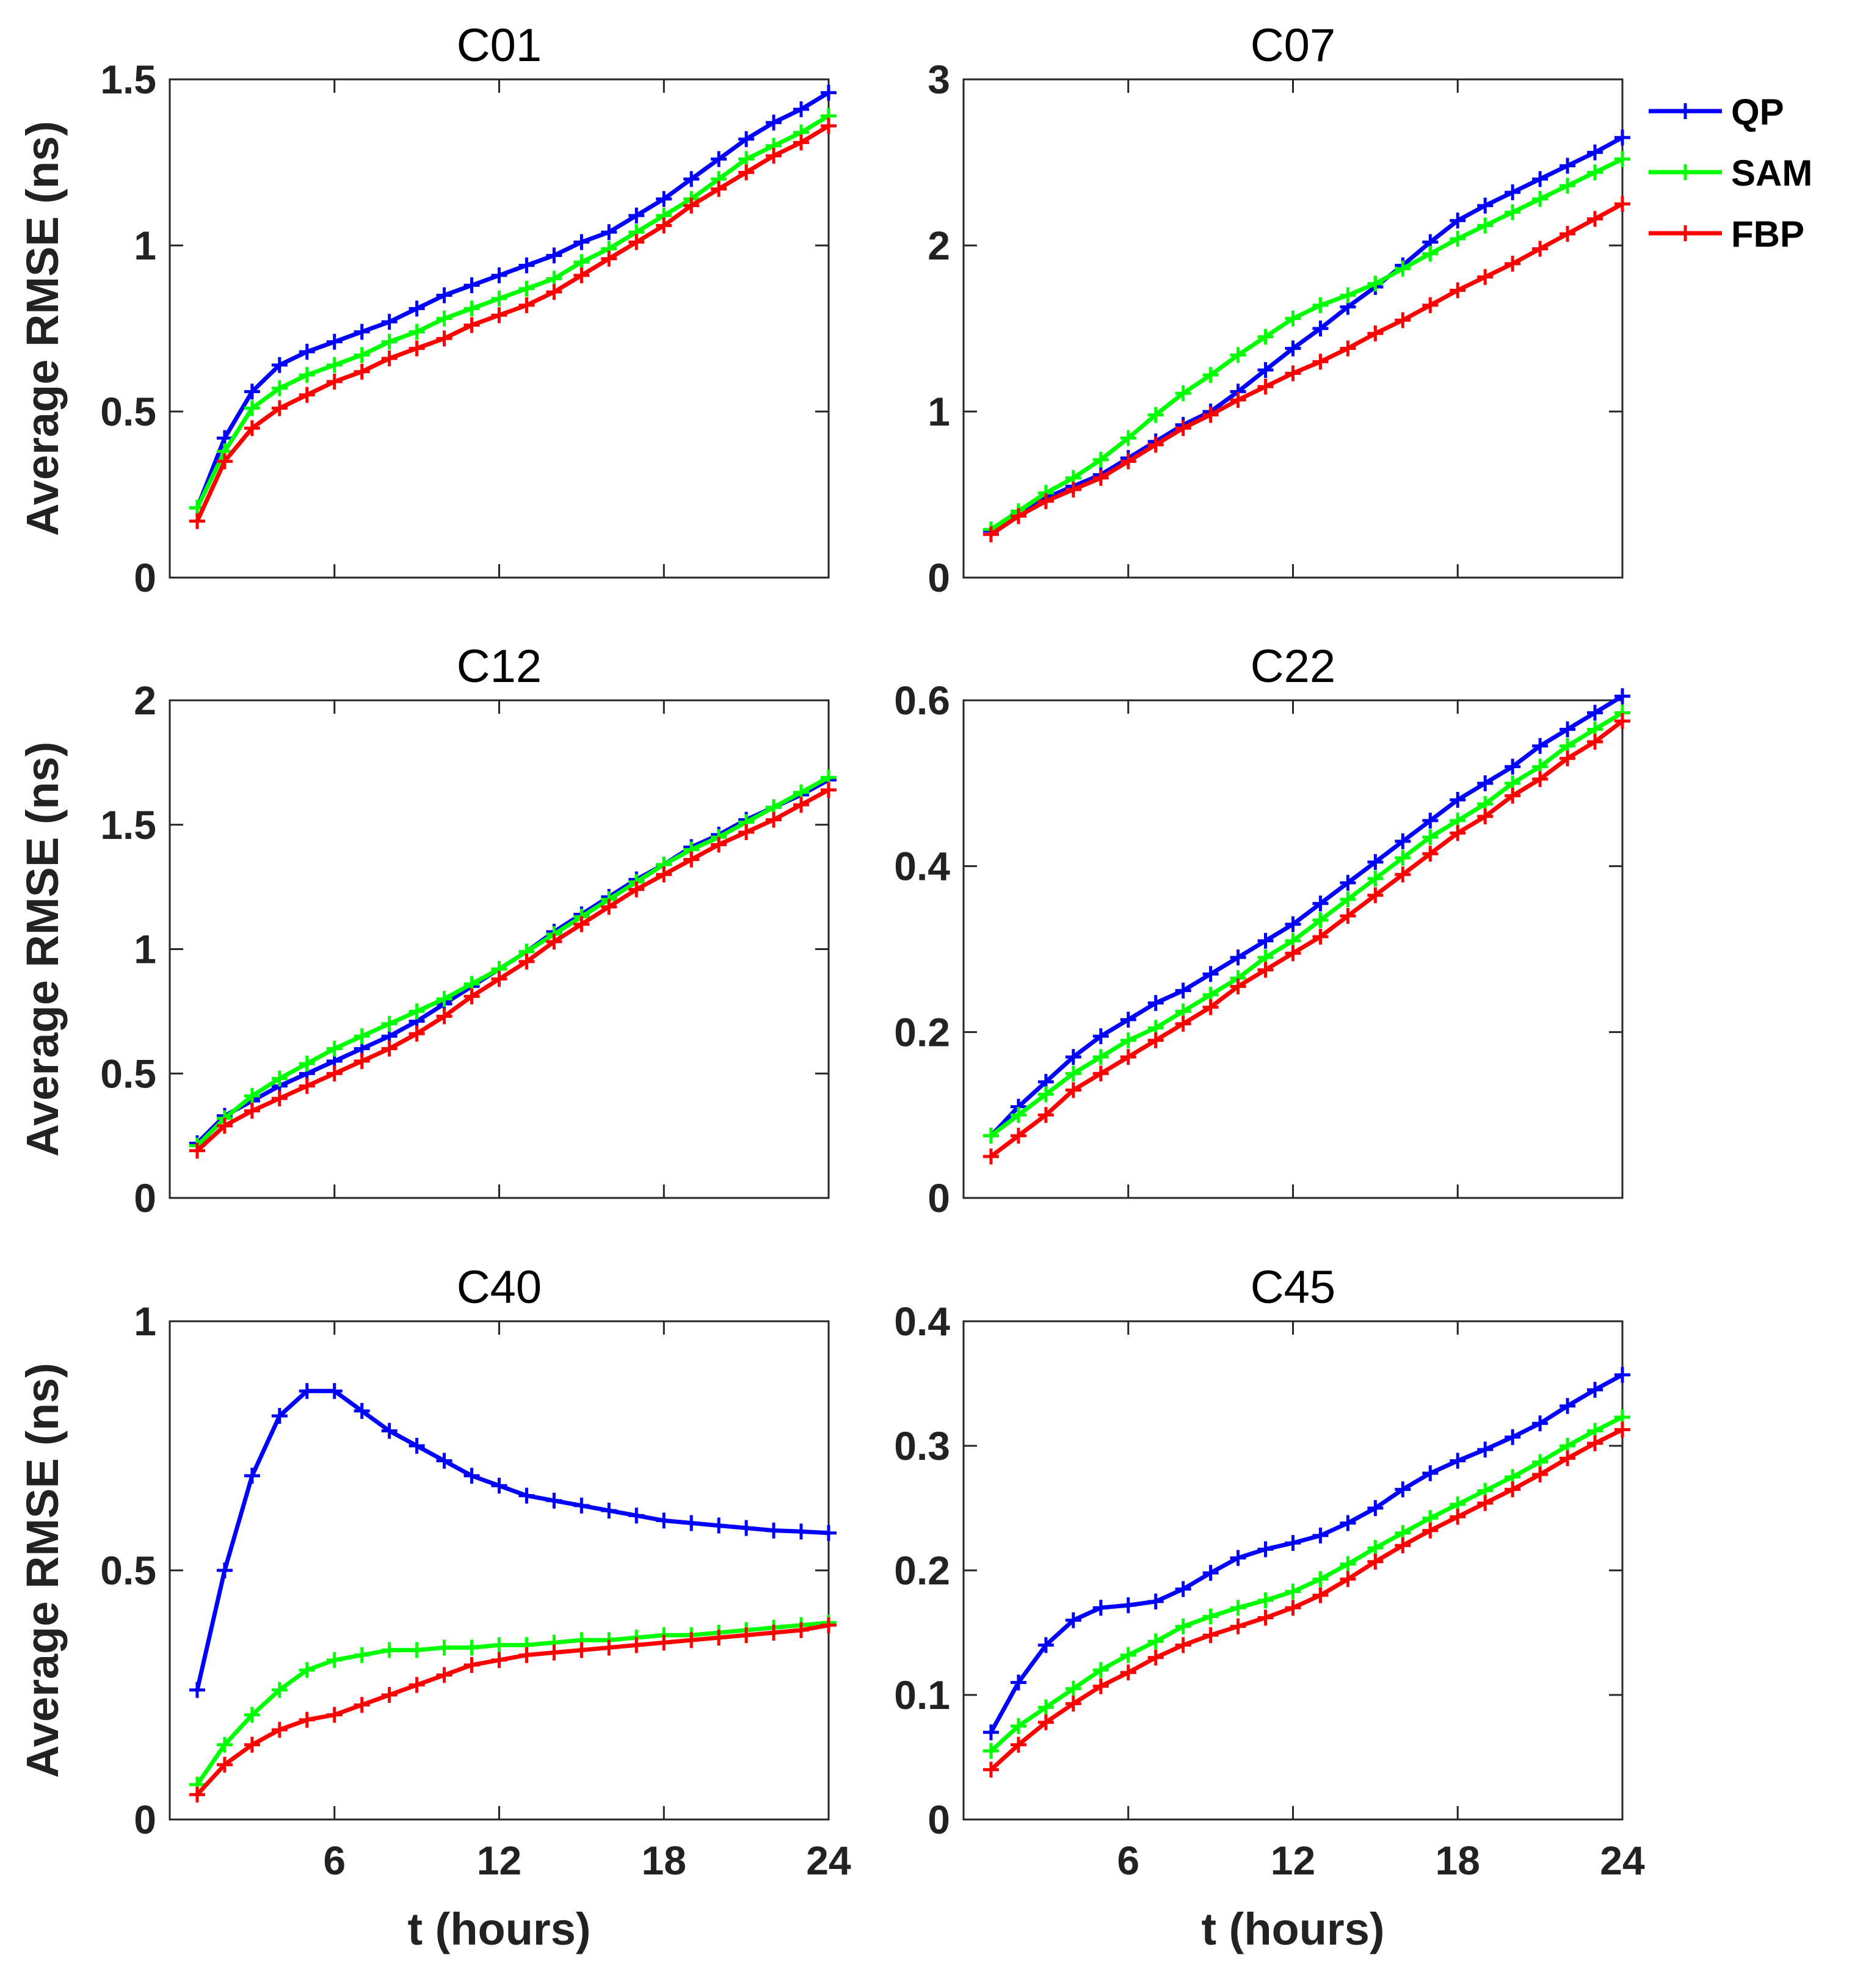 This screenshot has width=1852, height=1988. What do you see at coordinates (922, 866) in the screenshot?
I see `y-tick-label: 0.4` at bounding box center [922, 866].